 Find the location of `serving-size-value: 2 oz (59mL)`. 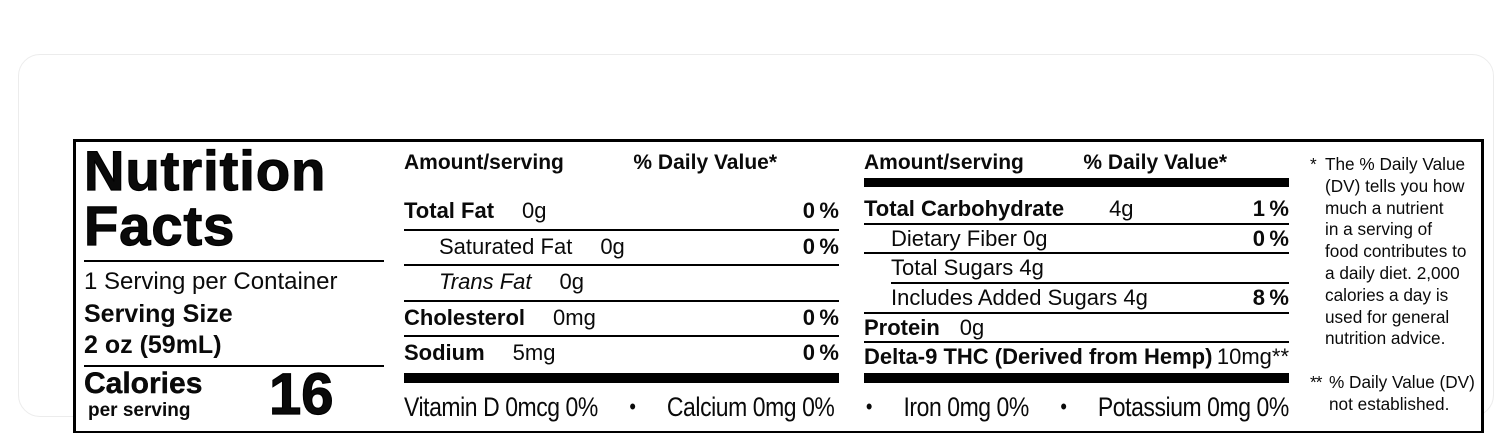

serving-size-value: 2 oz (59mL) is located at coordinates (153, 345).